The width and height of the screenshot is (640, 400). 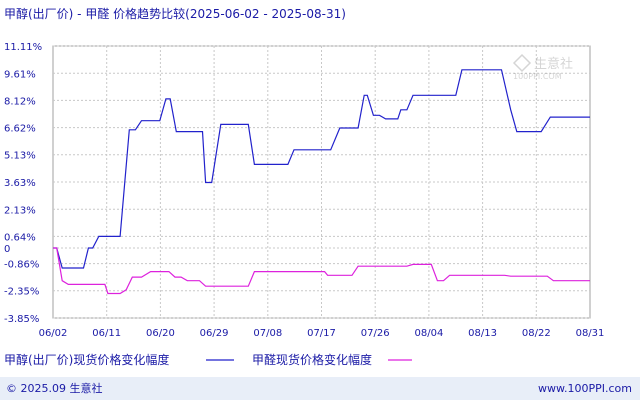 I want to click on x-tick-label: 08/31, so click(x=590, y=333).